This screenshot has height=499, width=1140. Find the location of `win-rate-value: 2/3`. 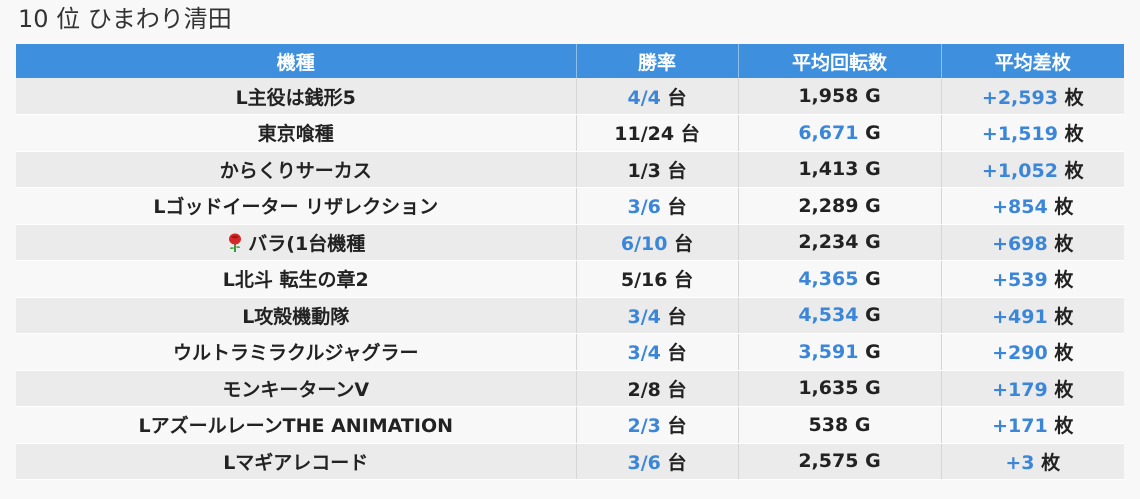

win-rate-value: 2/3 is located at coordinates (644, 426).